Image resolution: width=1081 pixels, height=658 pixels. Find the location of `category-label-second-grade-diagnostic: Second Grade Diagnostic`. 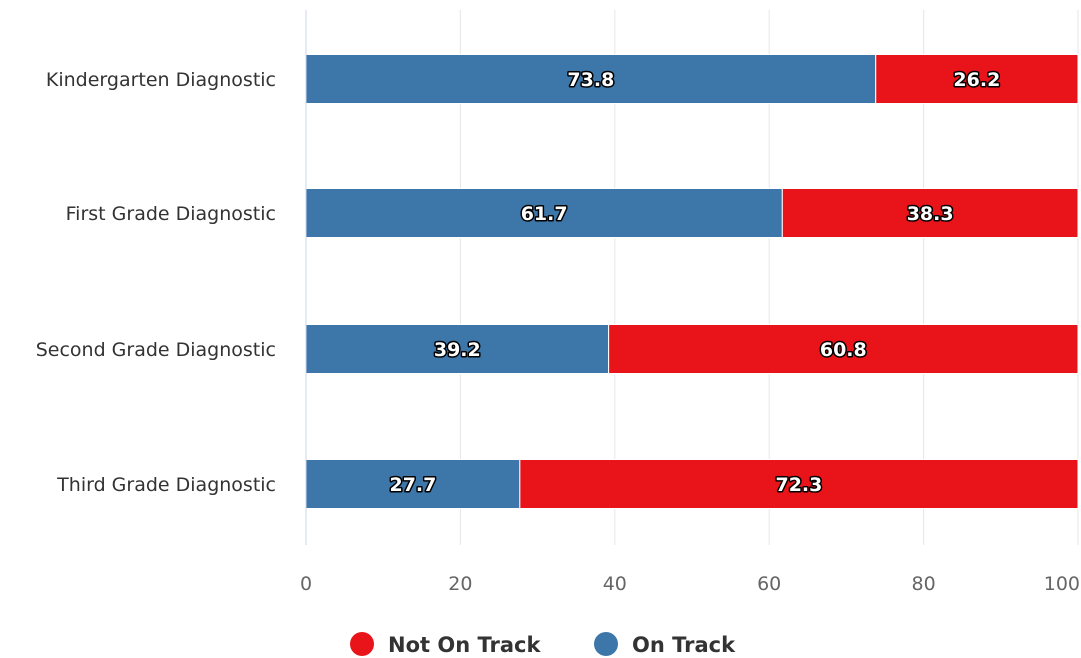

category-label-second-grade-diagnostic: Second Grade Diagnostic is located at coordinates (156, 350).